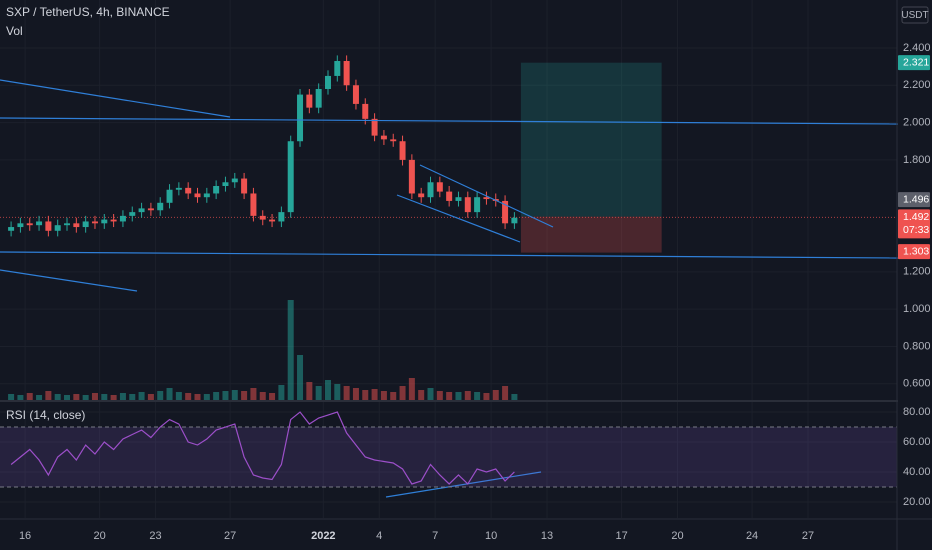 The height and width of the screenshot is (550, 932). What do you see at coordinates (263, 350) in the screenshot?
I see `volume-layer` at bounding box center [263, 350].